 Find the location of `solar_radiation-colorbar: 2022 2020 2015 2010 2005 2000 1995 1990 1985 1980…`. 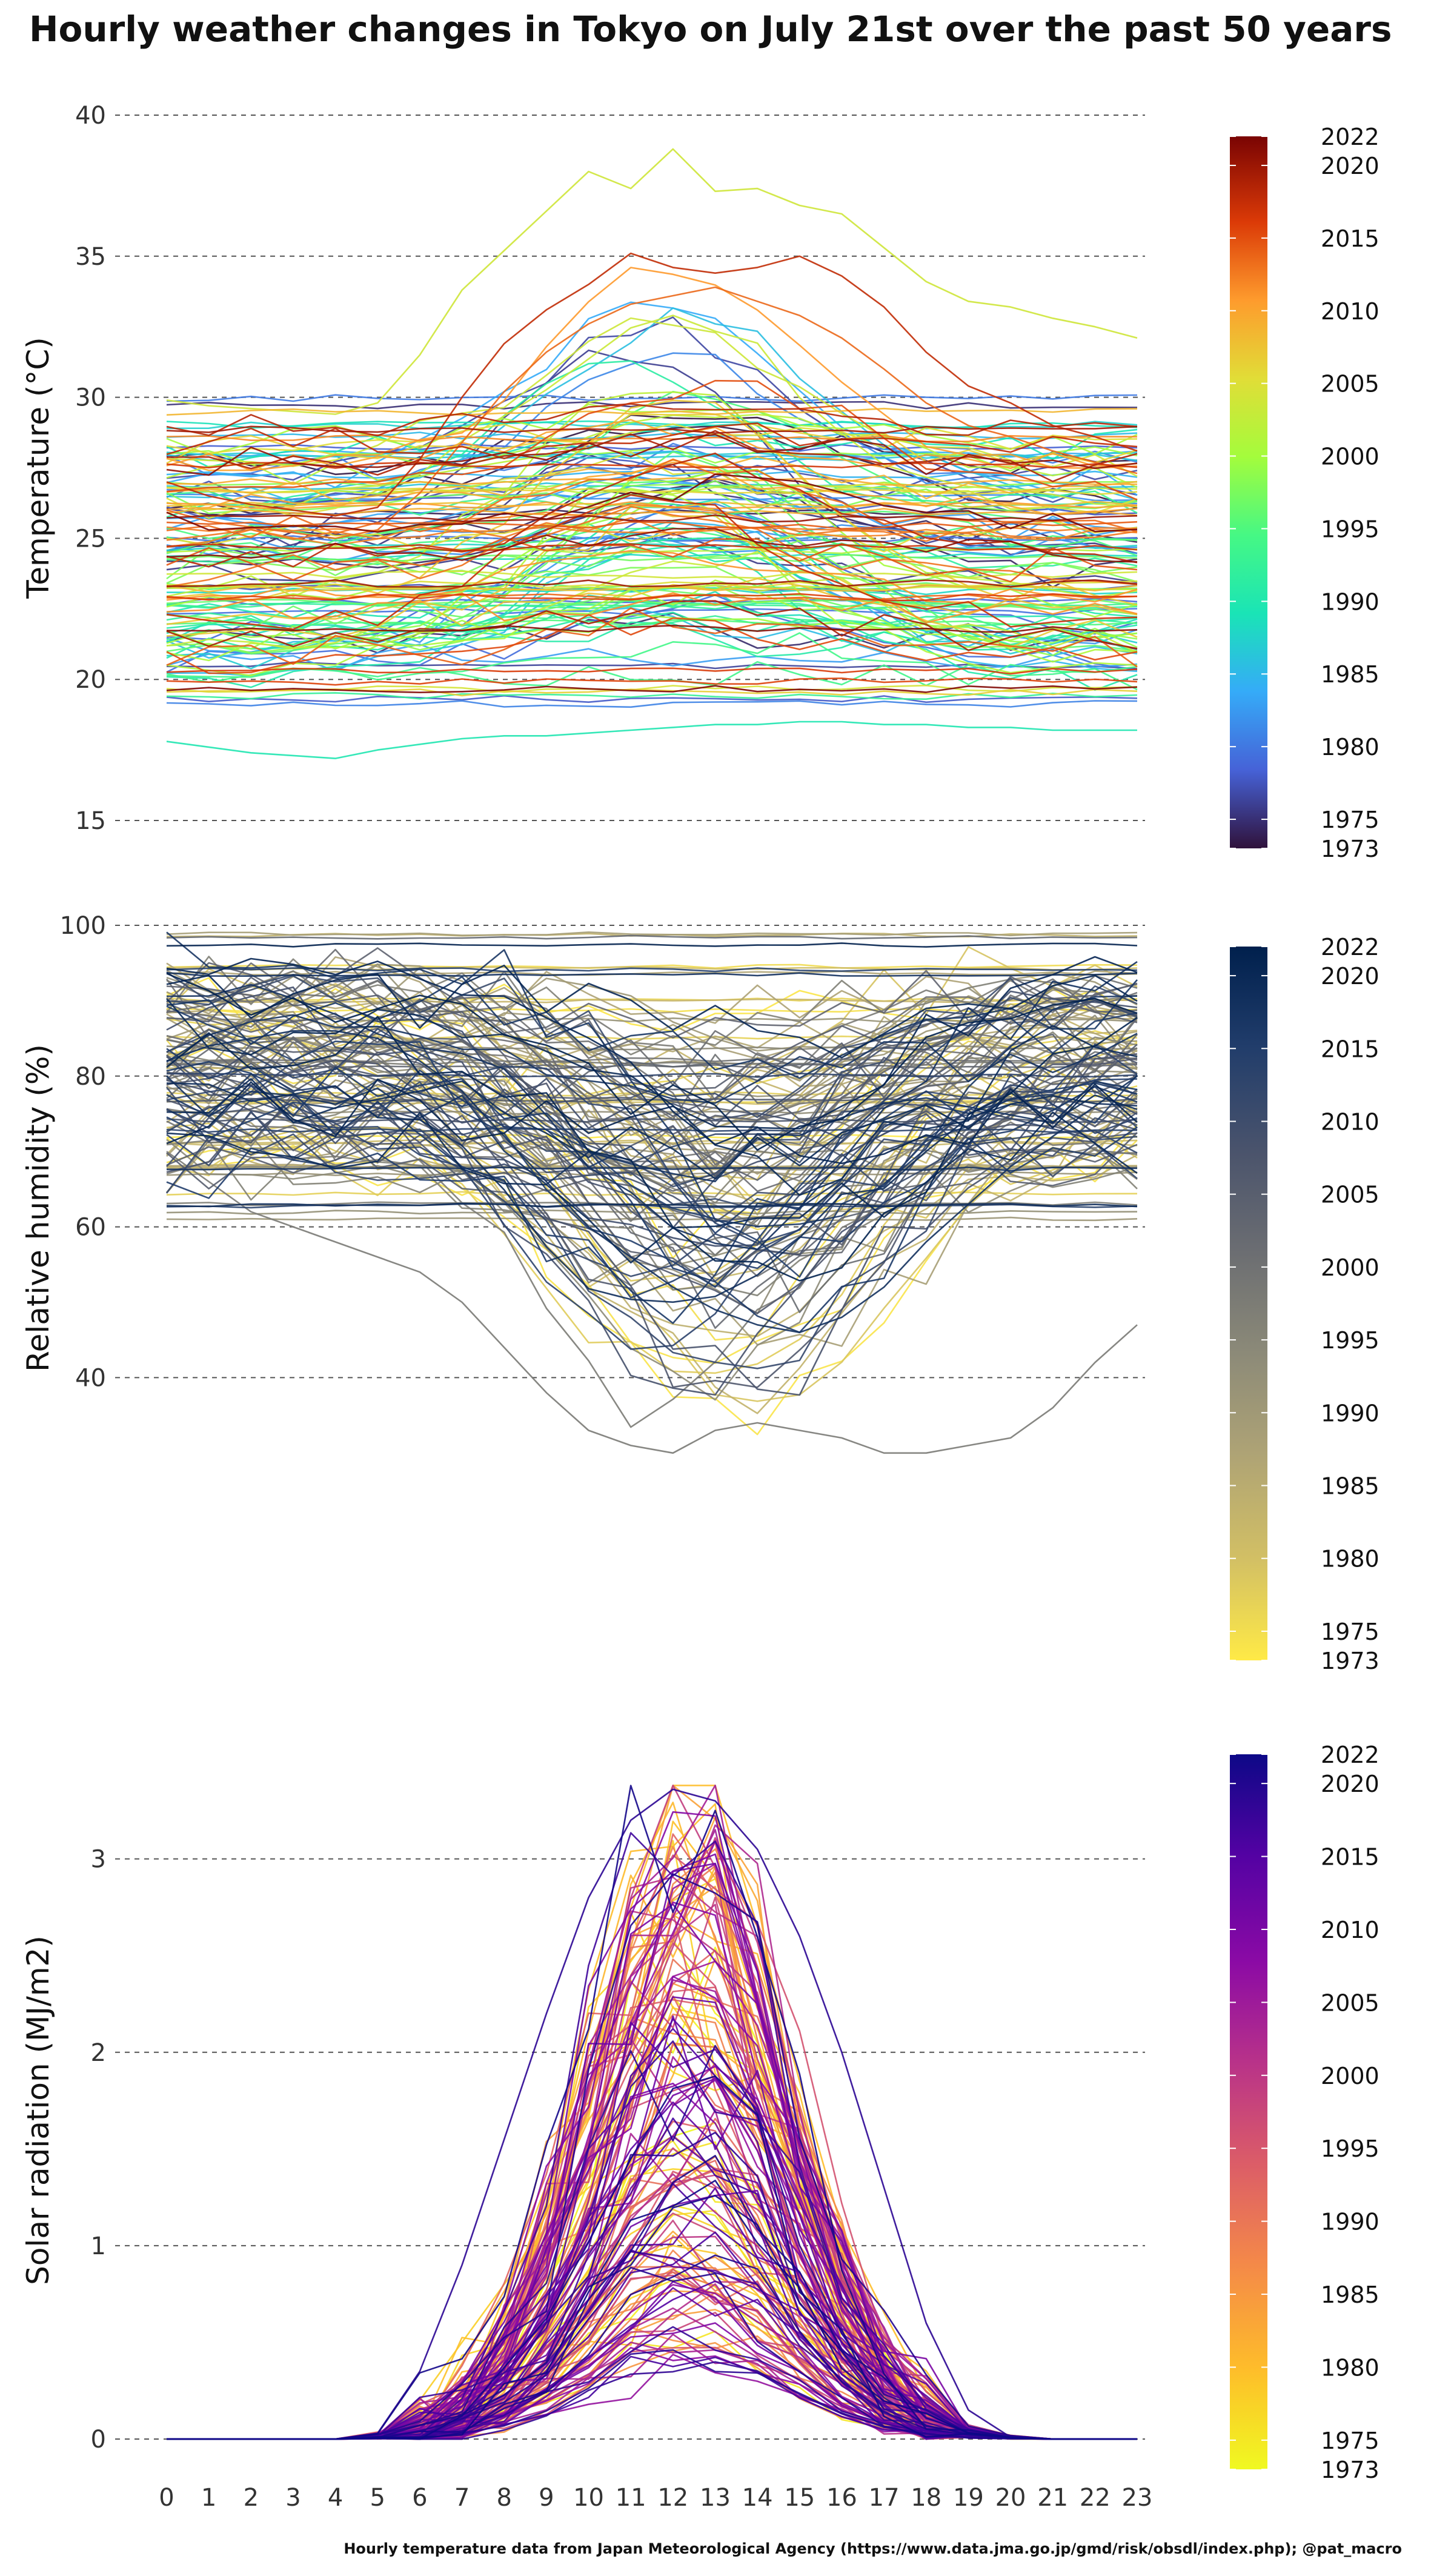

solar_radiation-colorbar: 2022 2020 2015 2010 2005 2000 1995 1990 1985 1980… is located at coordinates (1305, 2112).